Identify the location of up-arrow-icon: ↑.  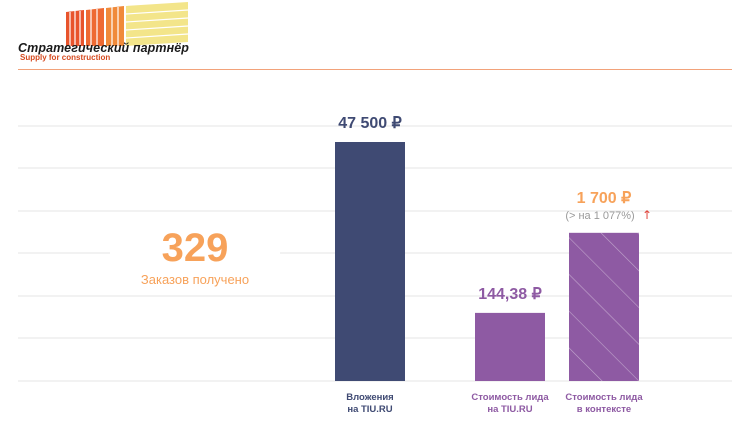
(647, 215).